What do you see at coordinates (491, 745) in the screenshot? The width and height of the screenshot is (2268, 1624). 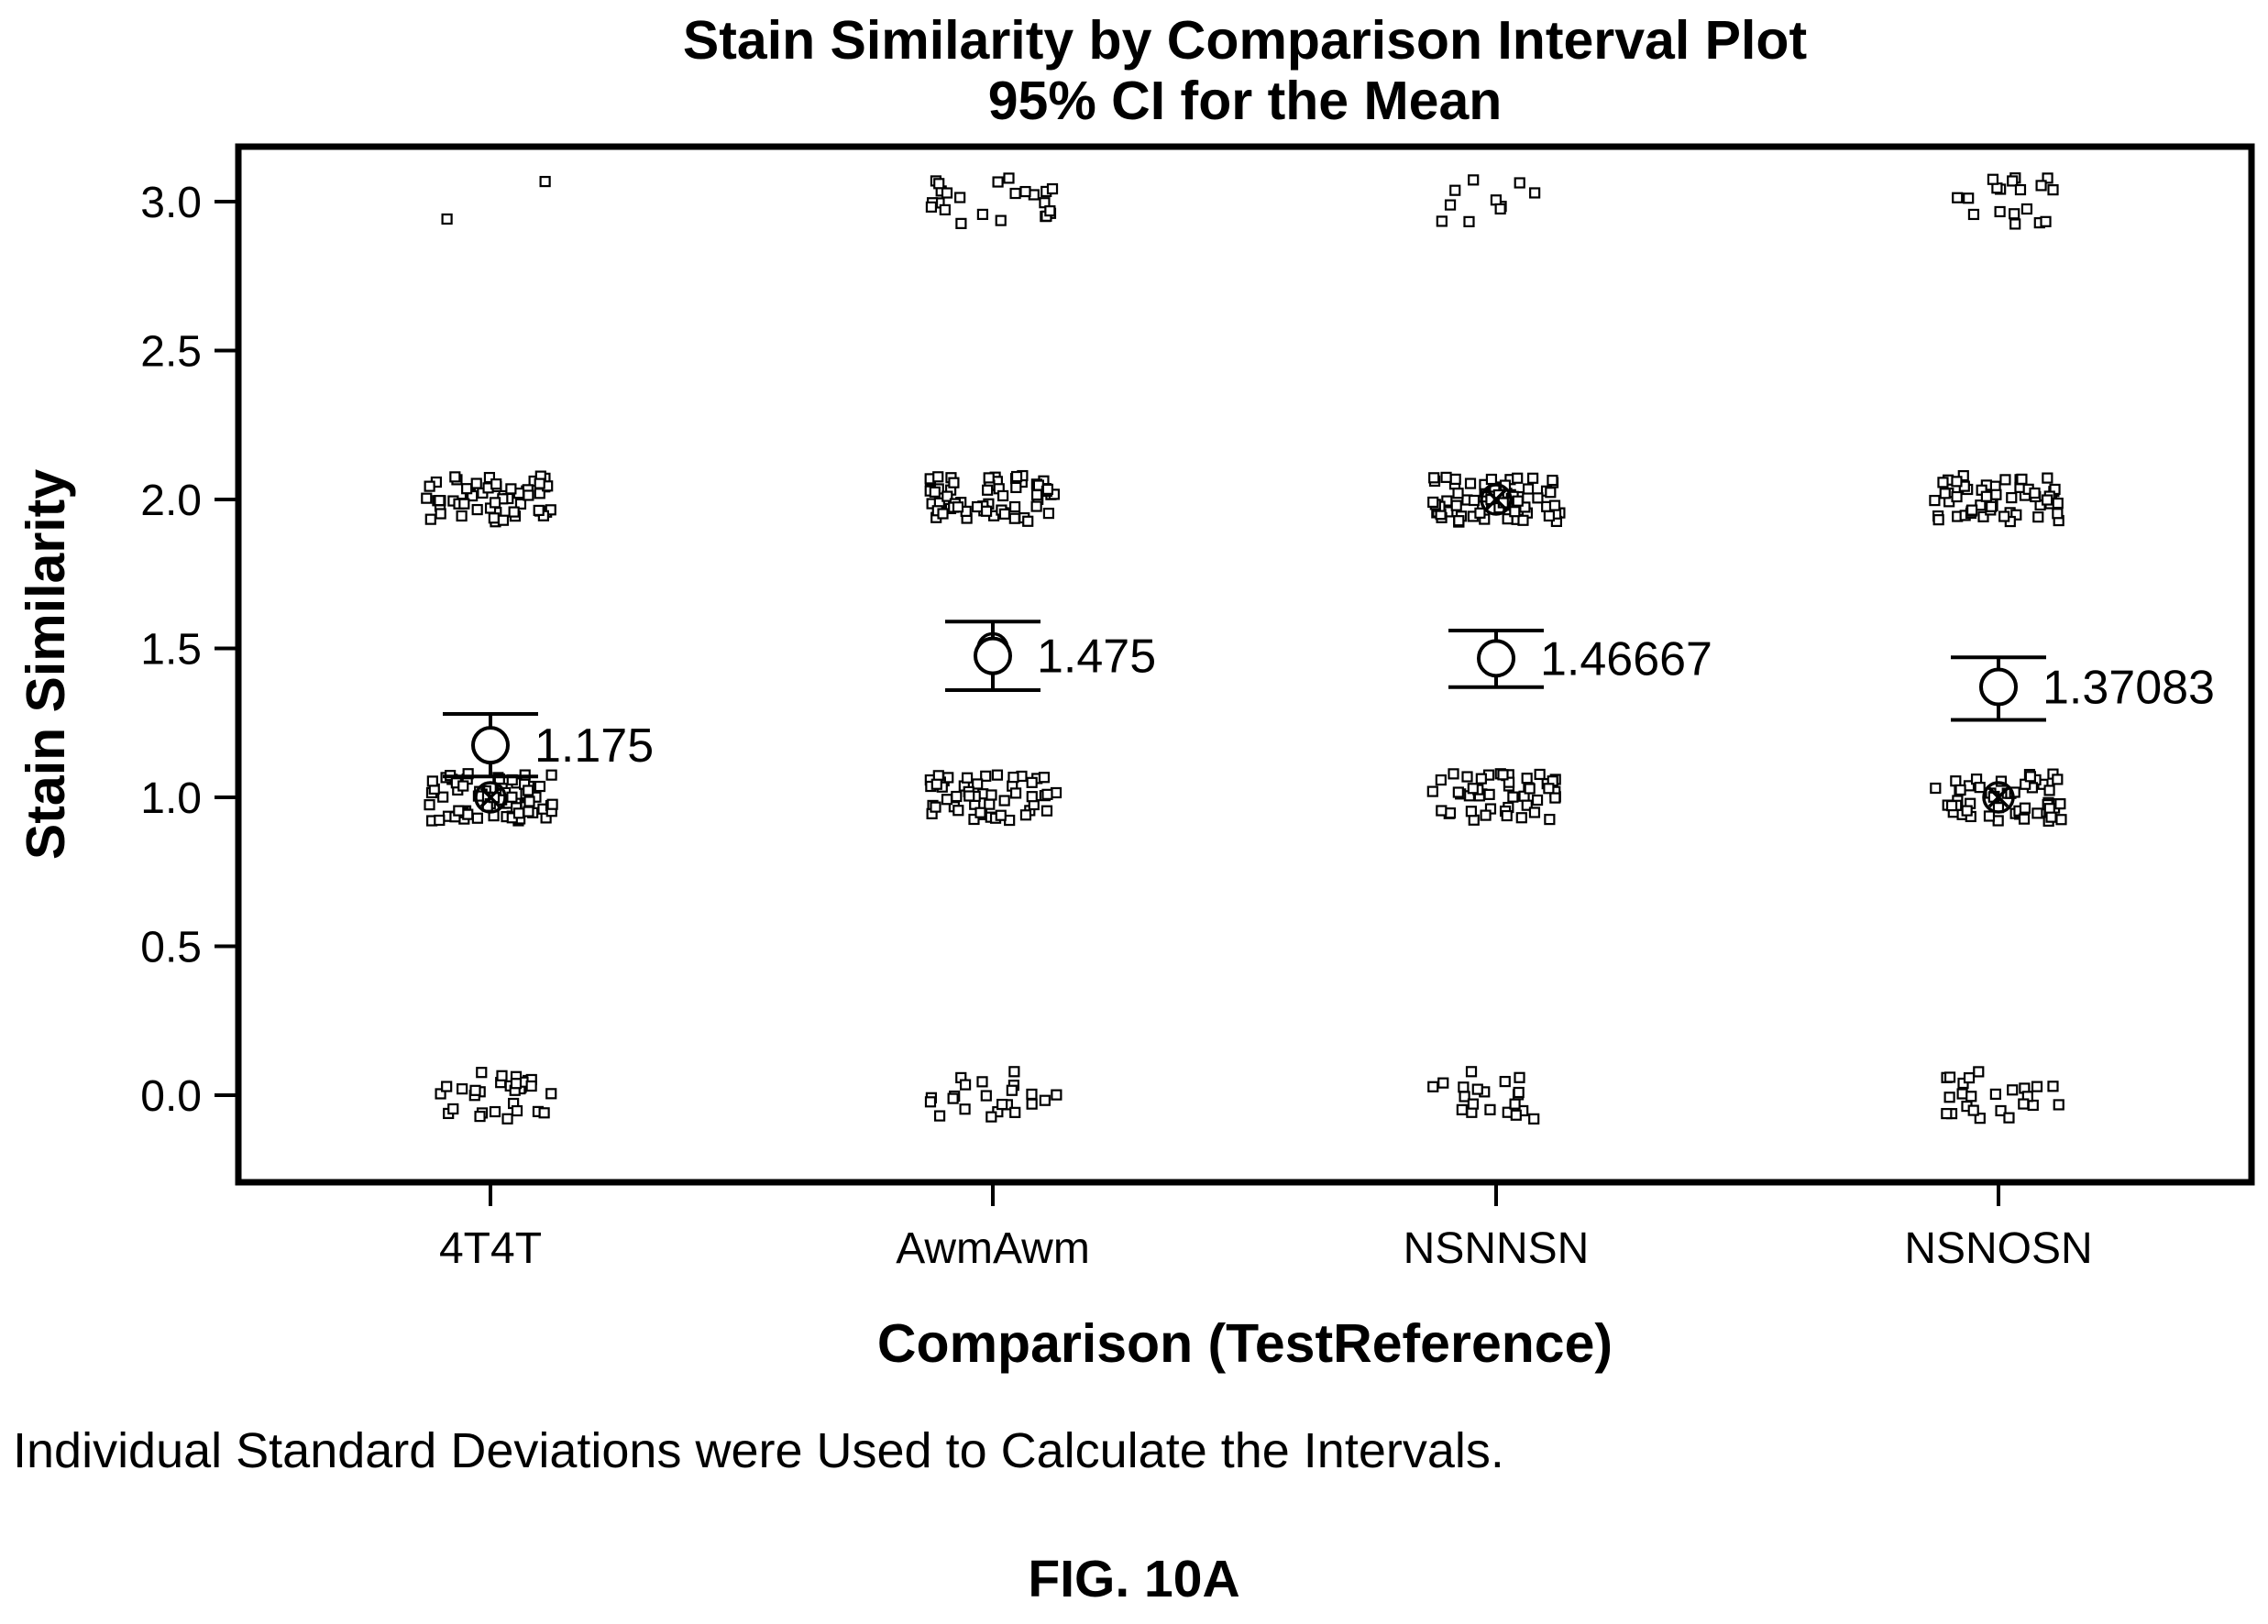 I see `mean-marker` at bounding box center [491, 745].